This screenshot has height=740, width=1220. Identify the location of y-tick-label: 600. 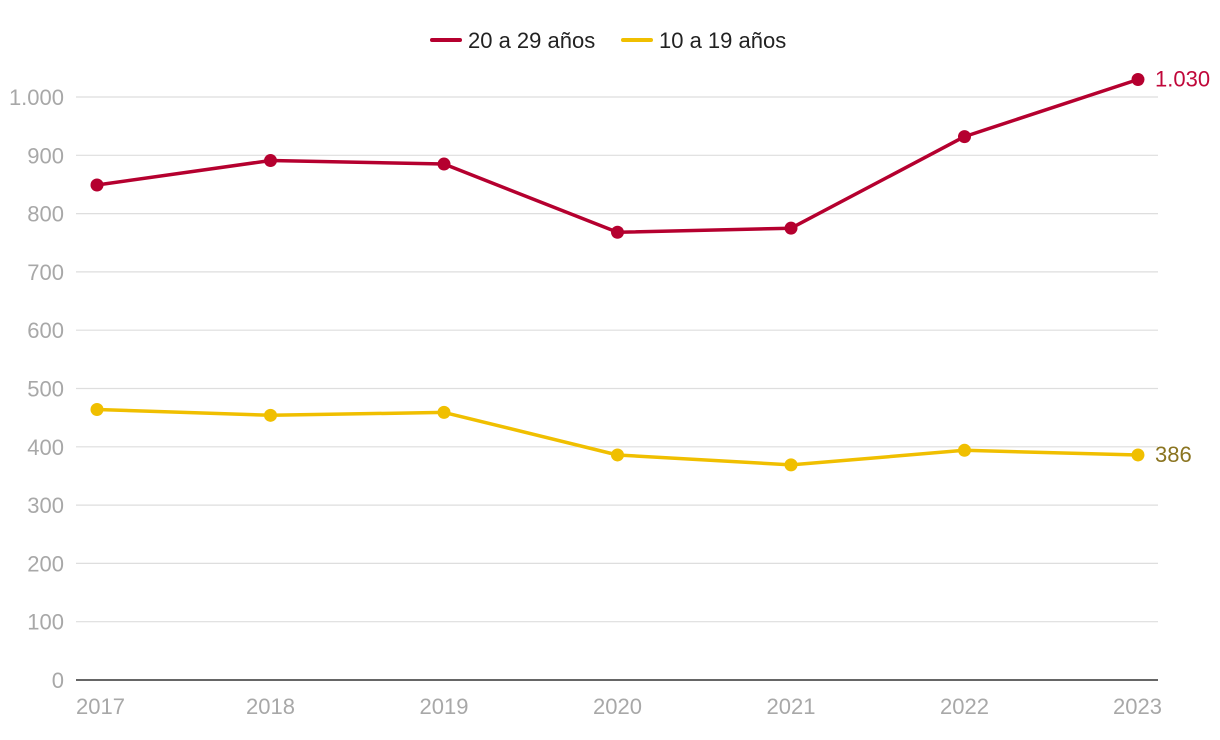
(45, 330).